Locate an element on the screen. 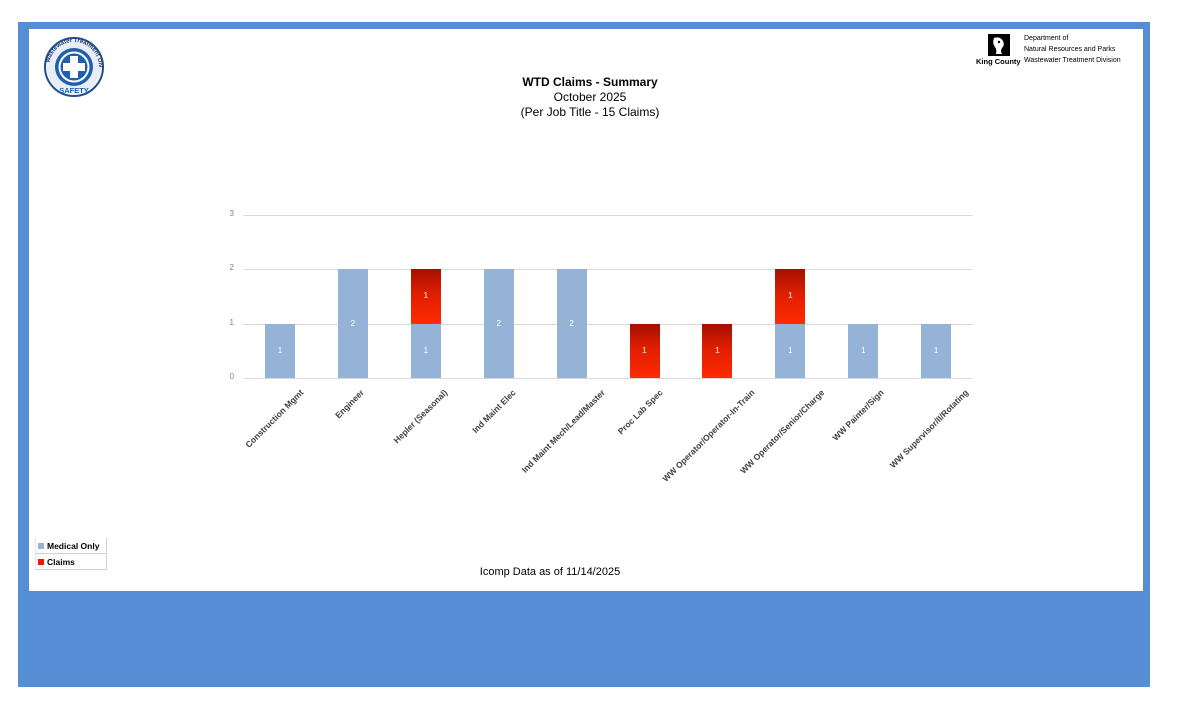 The image size is (1180, 716). safety-cross-icon: Wastewater Treatment Division SAFETY is located at coordinates (71, 64).